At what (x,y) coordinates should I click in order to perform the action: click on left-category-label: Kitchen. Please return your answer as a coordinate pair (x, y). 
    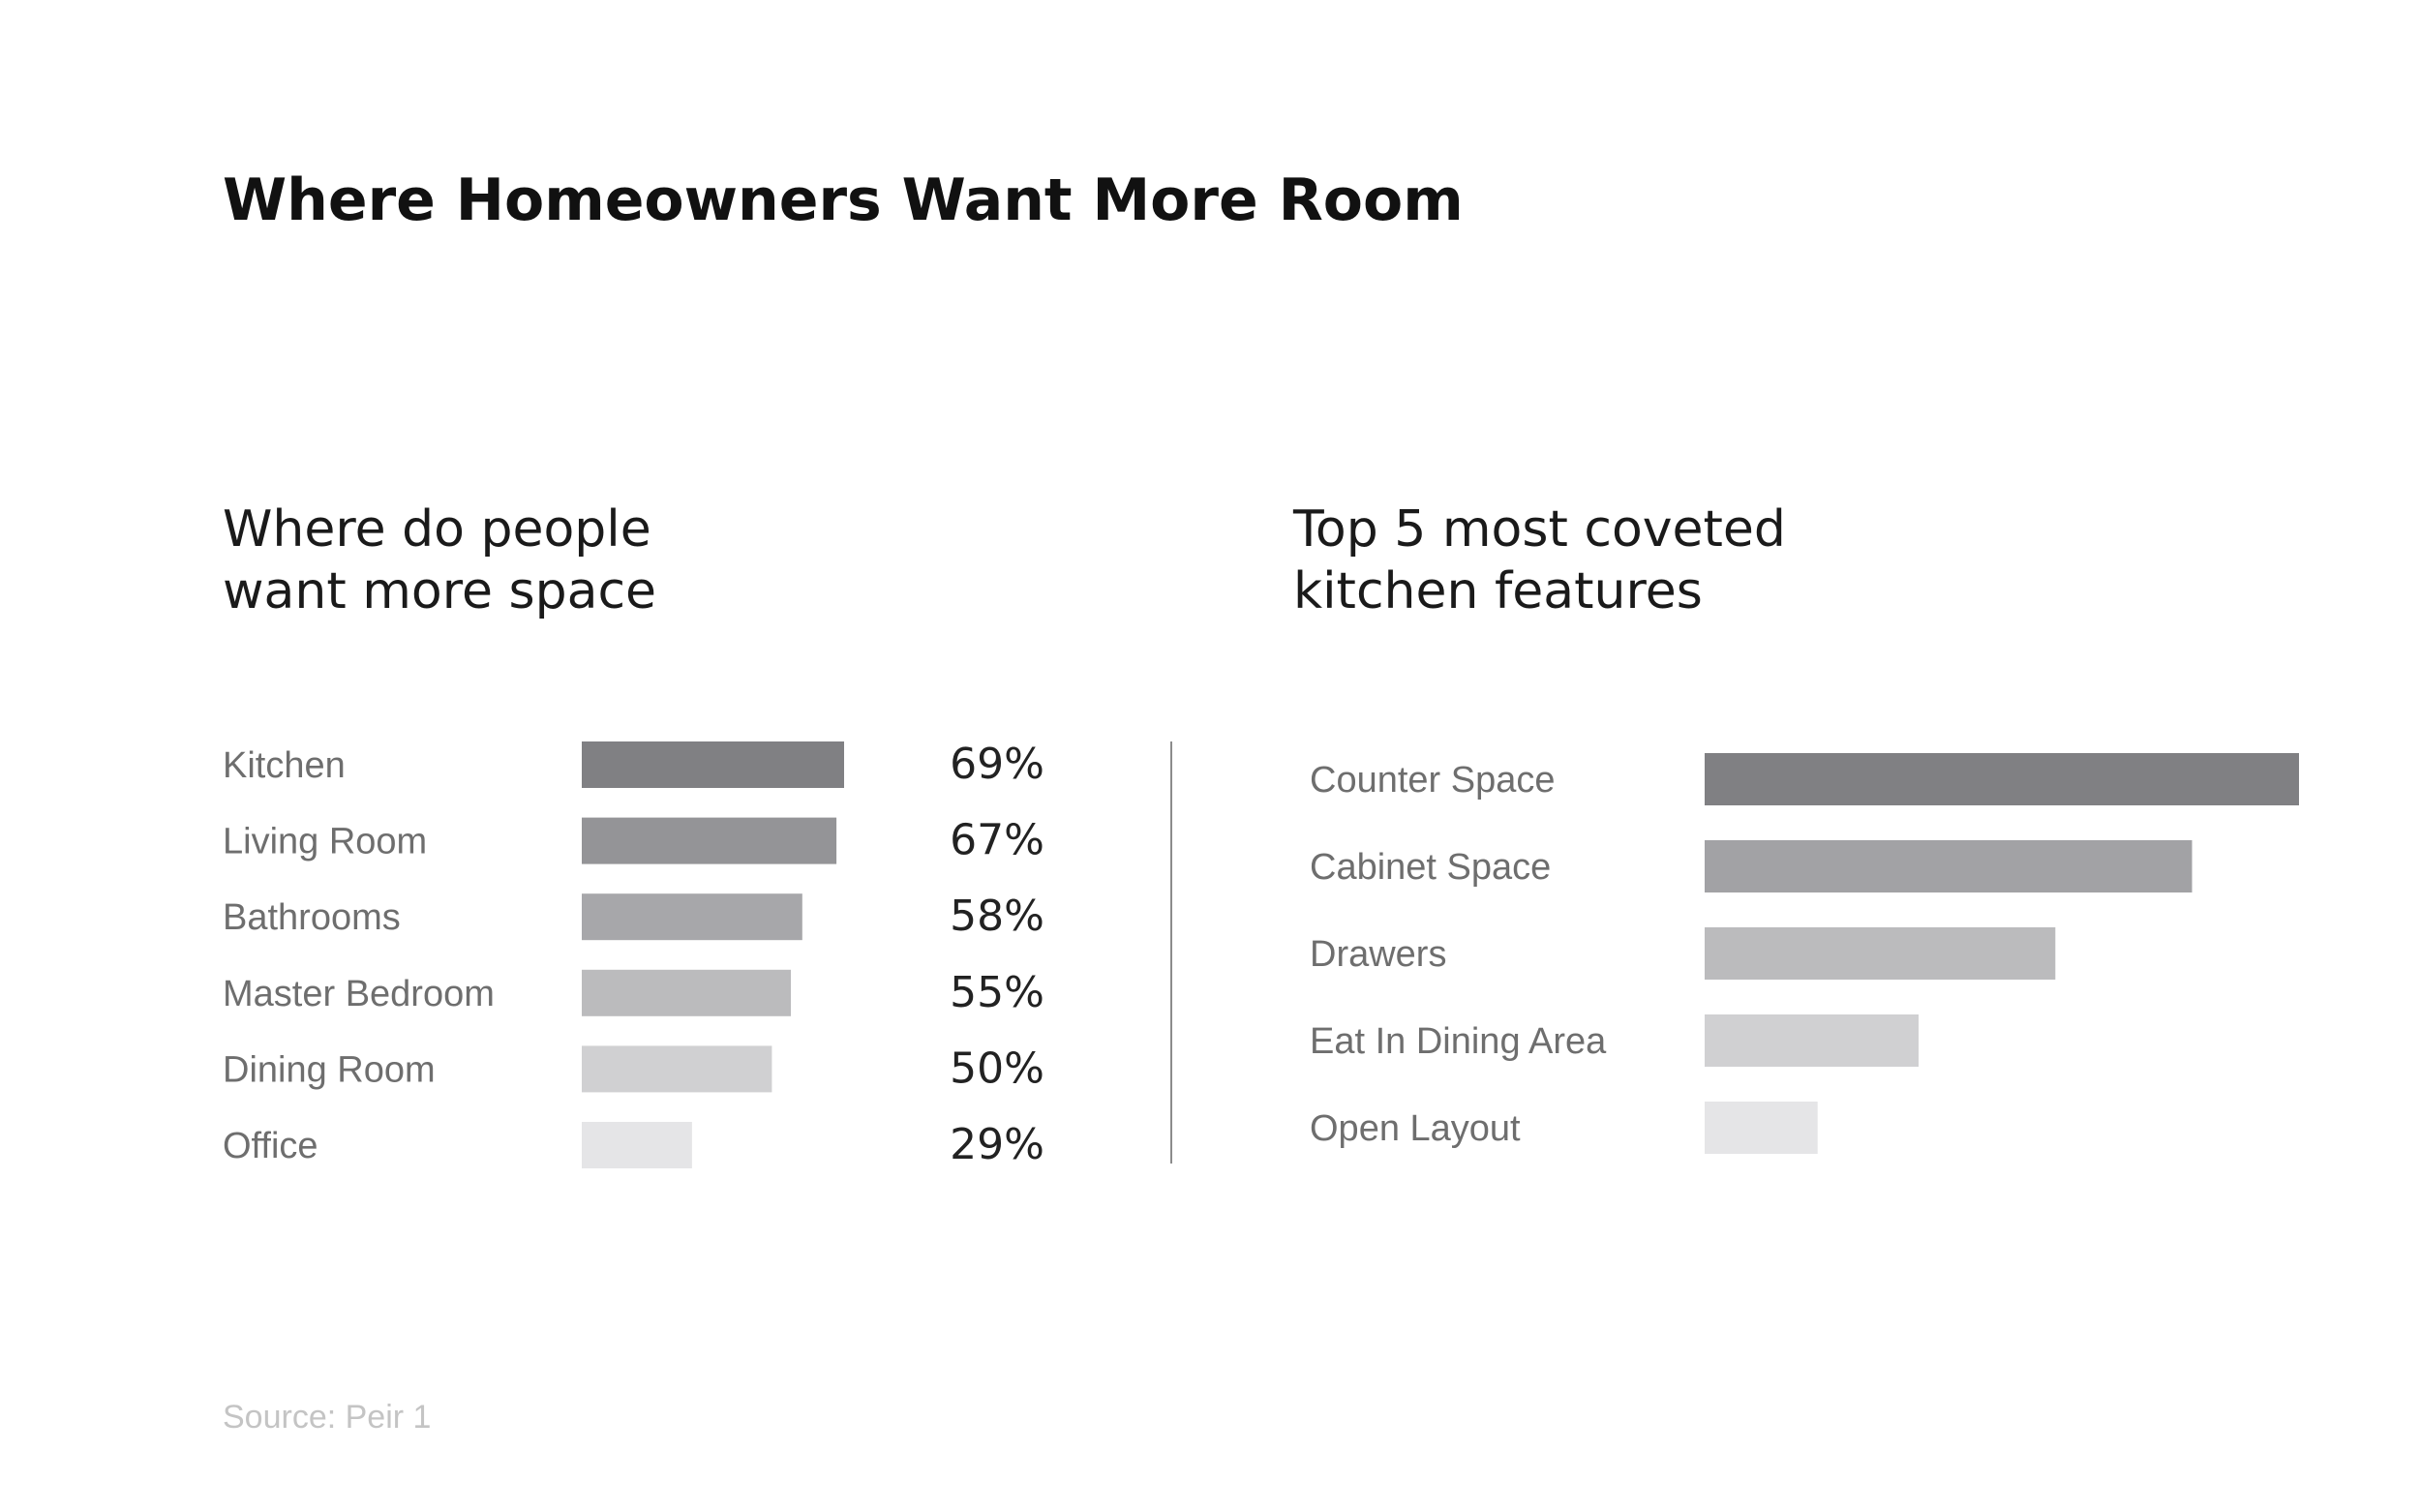
    Looking at the image, I should click on (284, 765).